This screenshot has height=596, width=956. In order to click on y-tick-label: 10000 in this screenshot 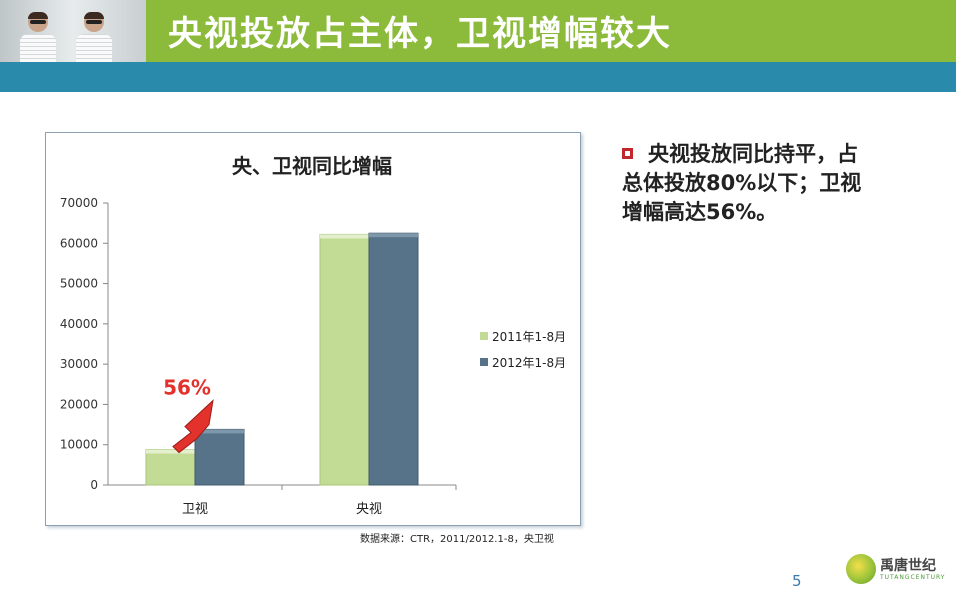, I will do `click(79, 445)`.